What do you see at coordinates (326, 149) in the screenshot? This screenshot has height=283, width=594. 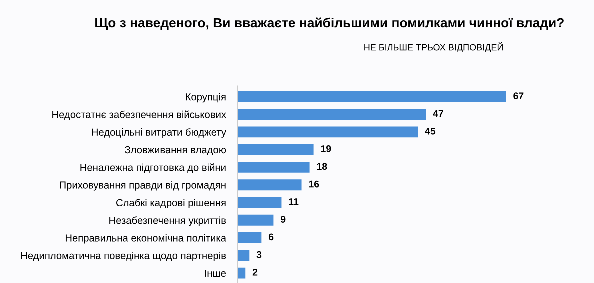 I see `data-label: 19` at bounding box center [326, 149].